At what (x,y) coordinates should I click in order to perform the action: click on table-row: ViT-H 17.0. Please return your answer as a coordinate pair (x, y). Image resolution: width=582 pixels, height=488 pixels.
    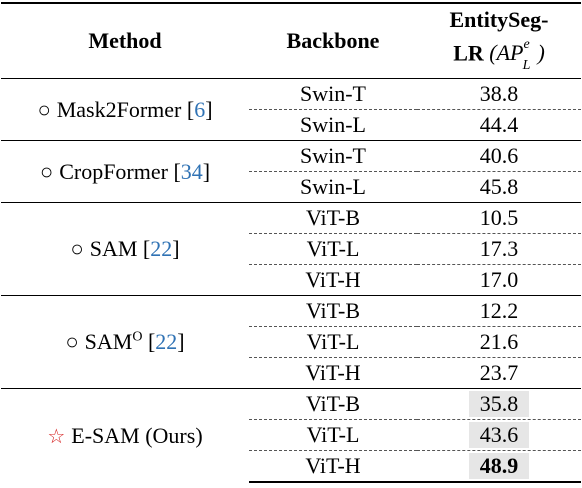
    Looking at the image, I should click on (291, 280).